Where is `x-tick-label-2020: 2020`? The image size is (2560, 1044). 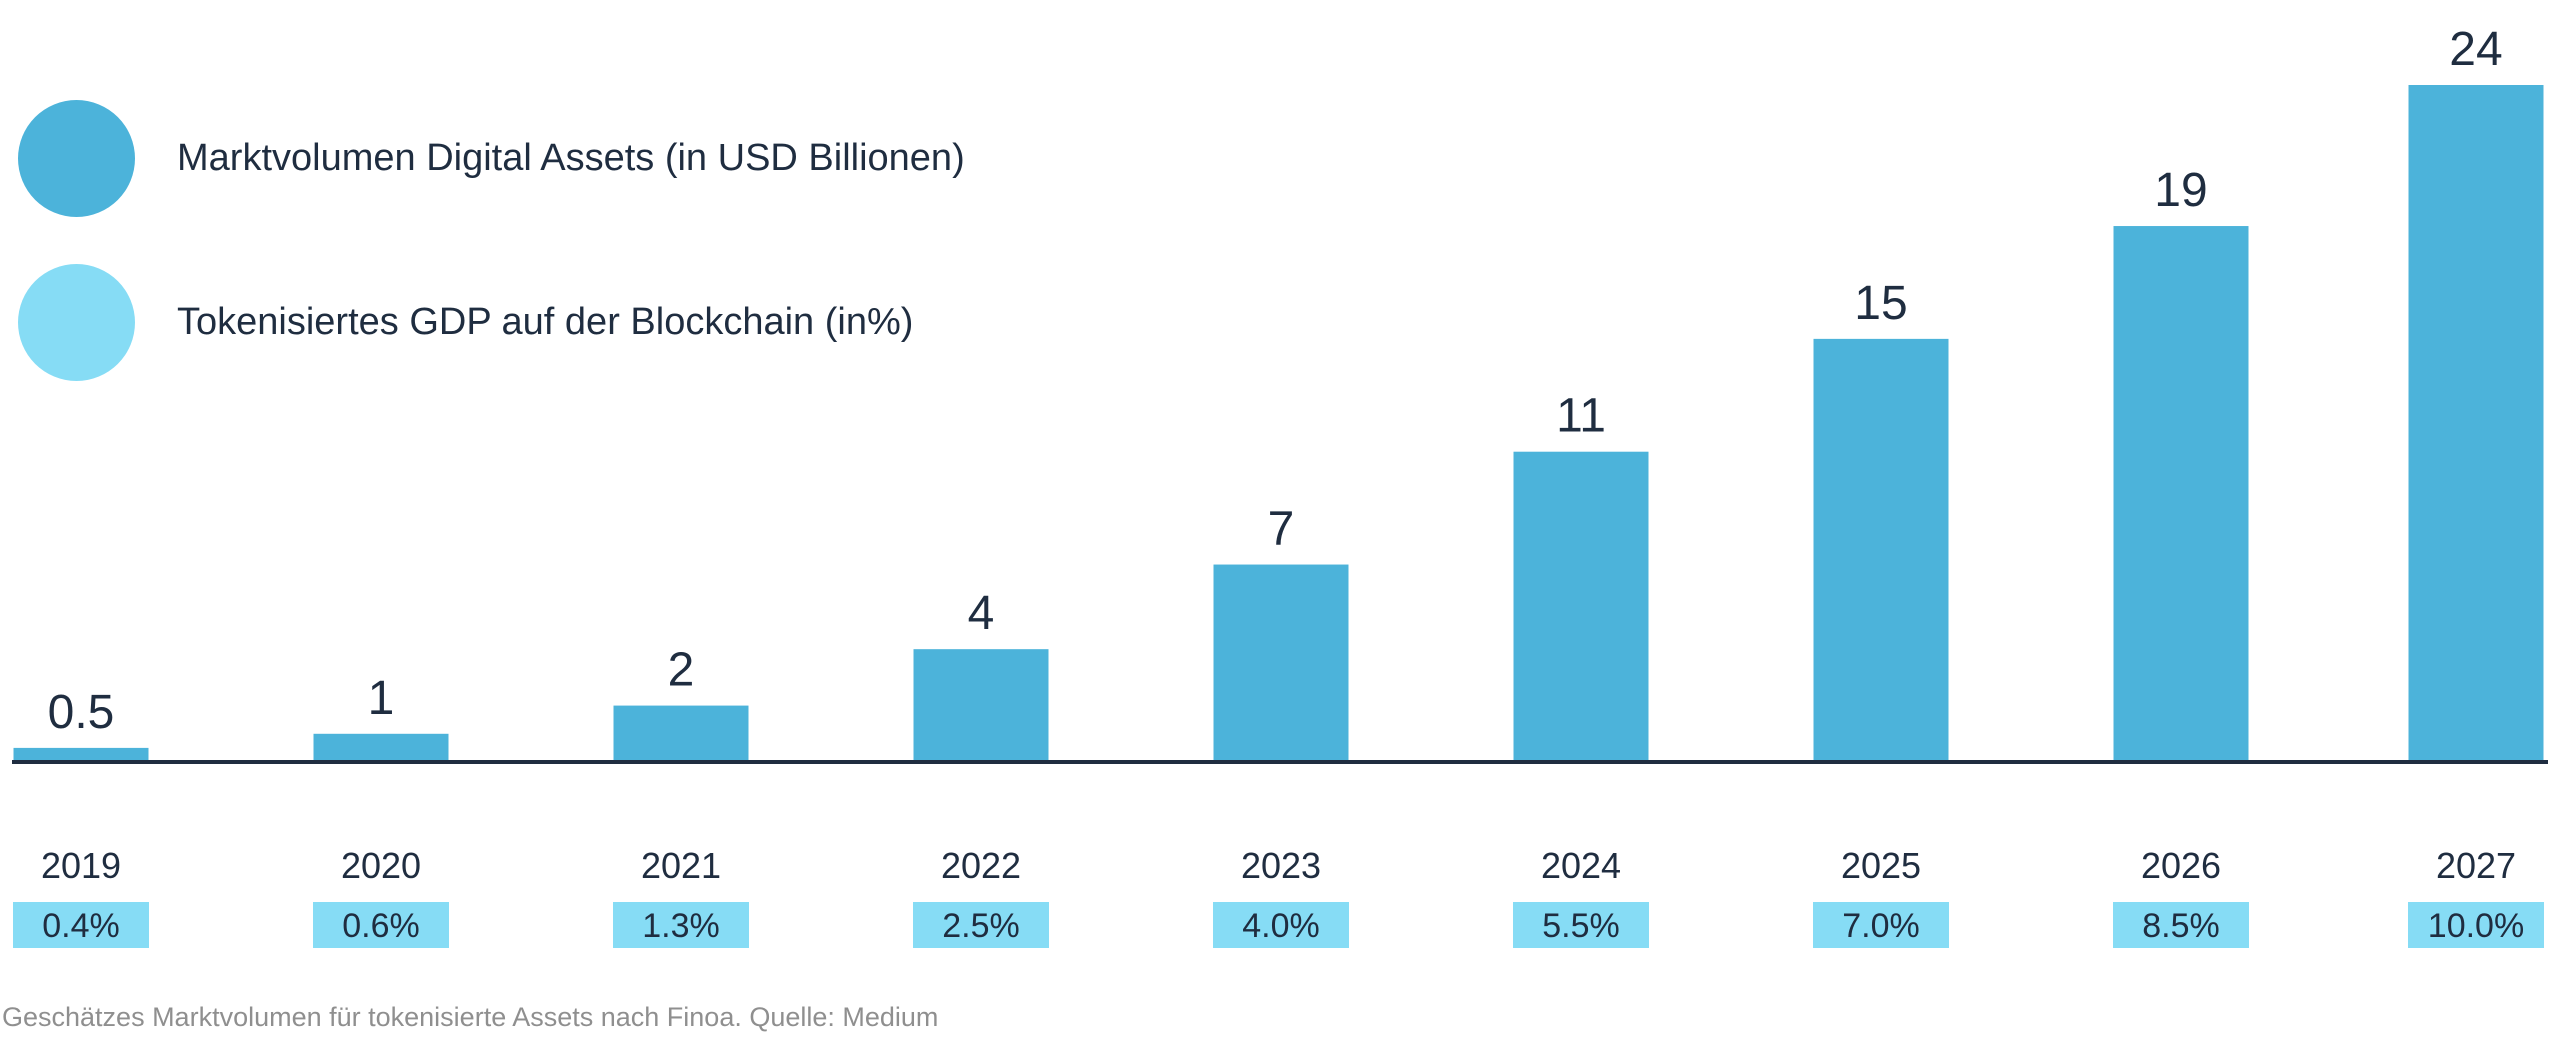
x-tick-label-2020: 2020 is located at coordinates (381, 865).